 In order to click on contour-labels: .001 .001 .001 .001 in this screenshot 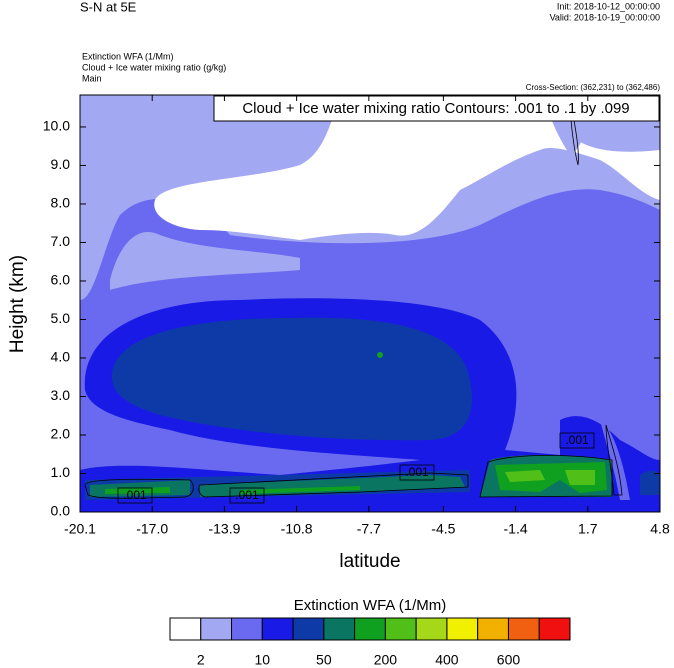, I will do `click(356, 468)`.